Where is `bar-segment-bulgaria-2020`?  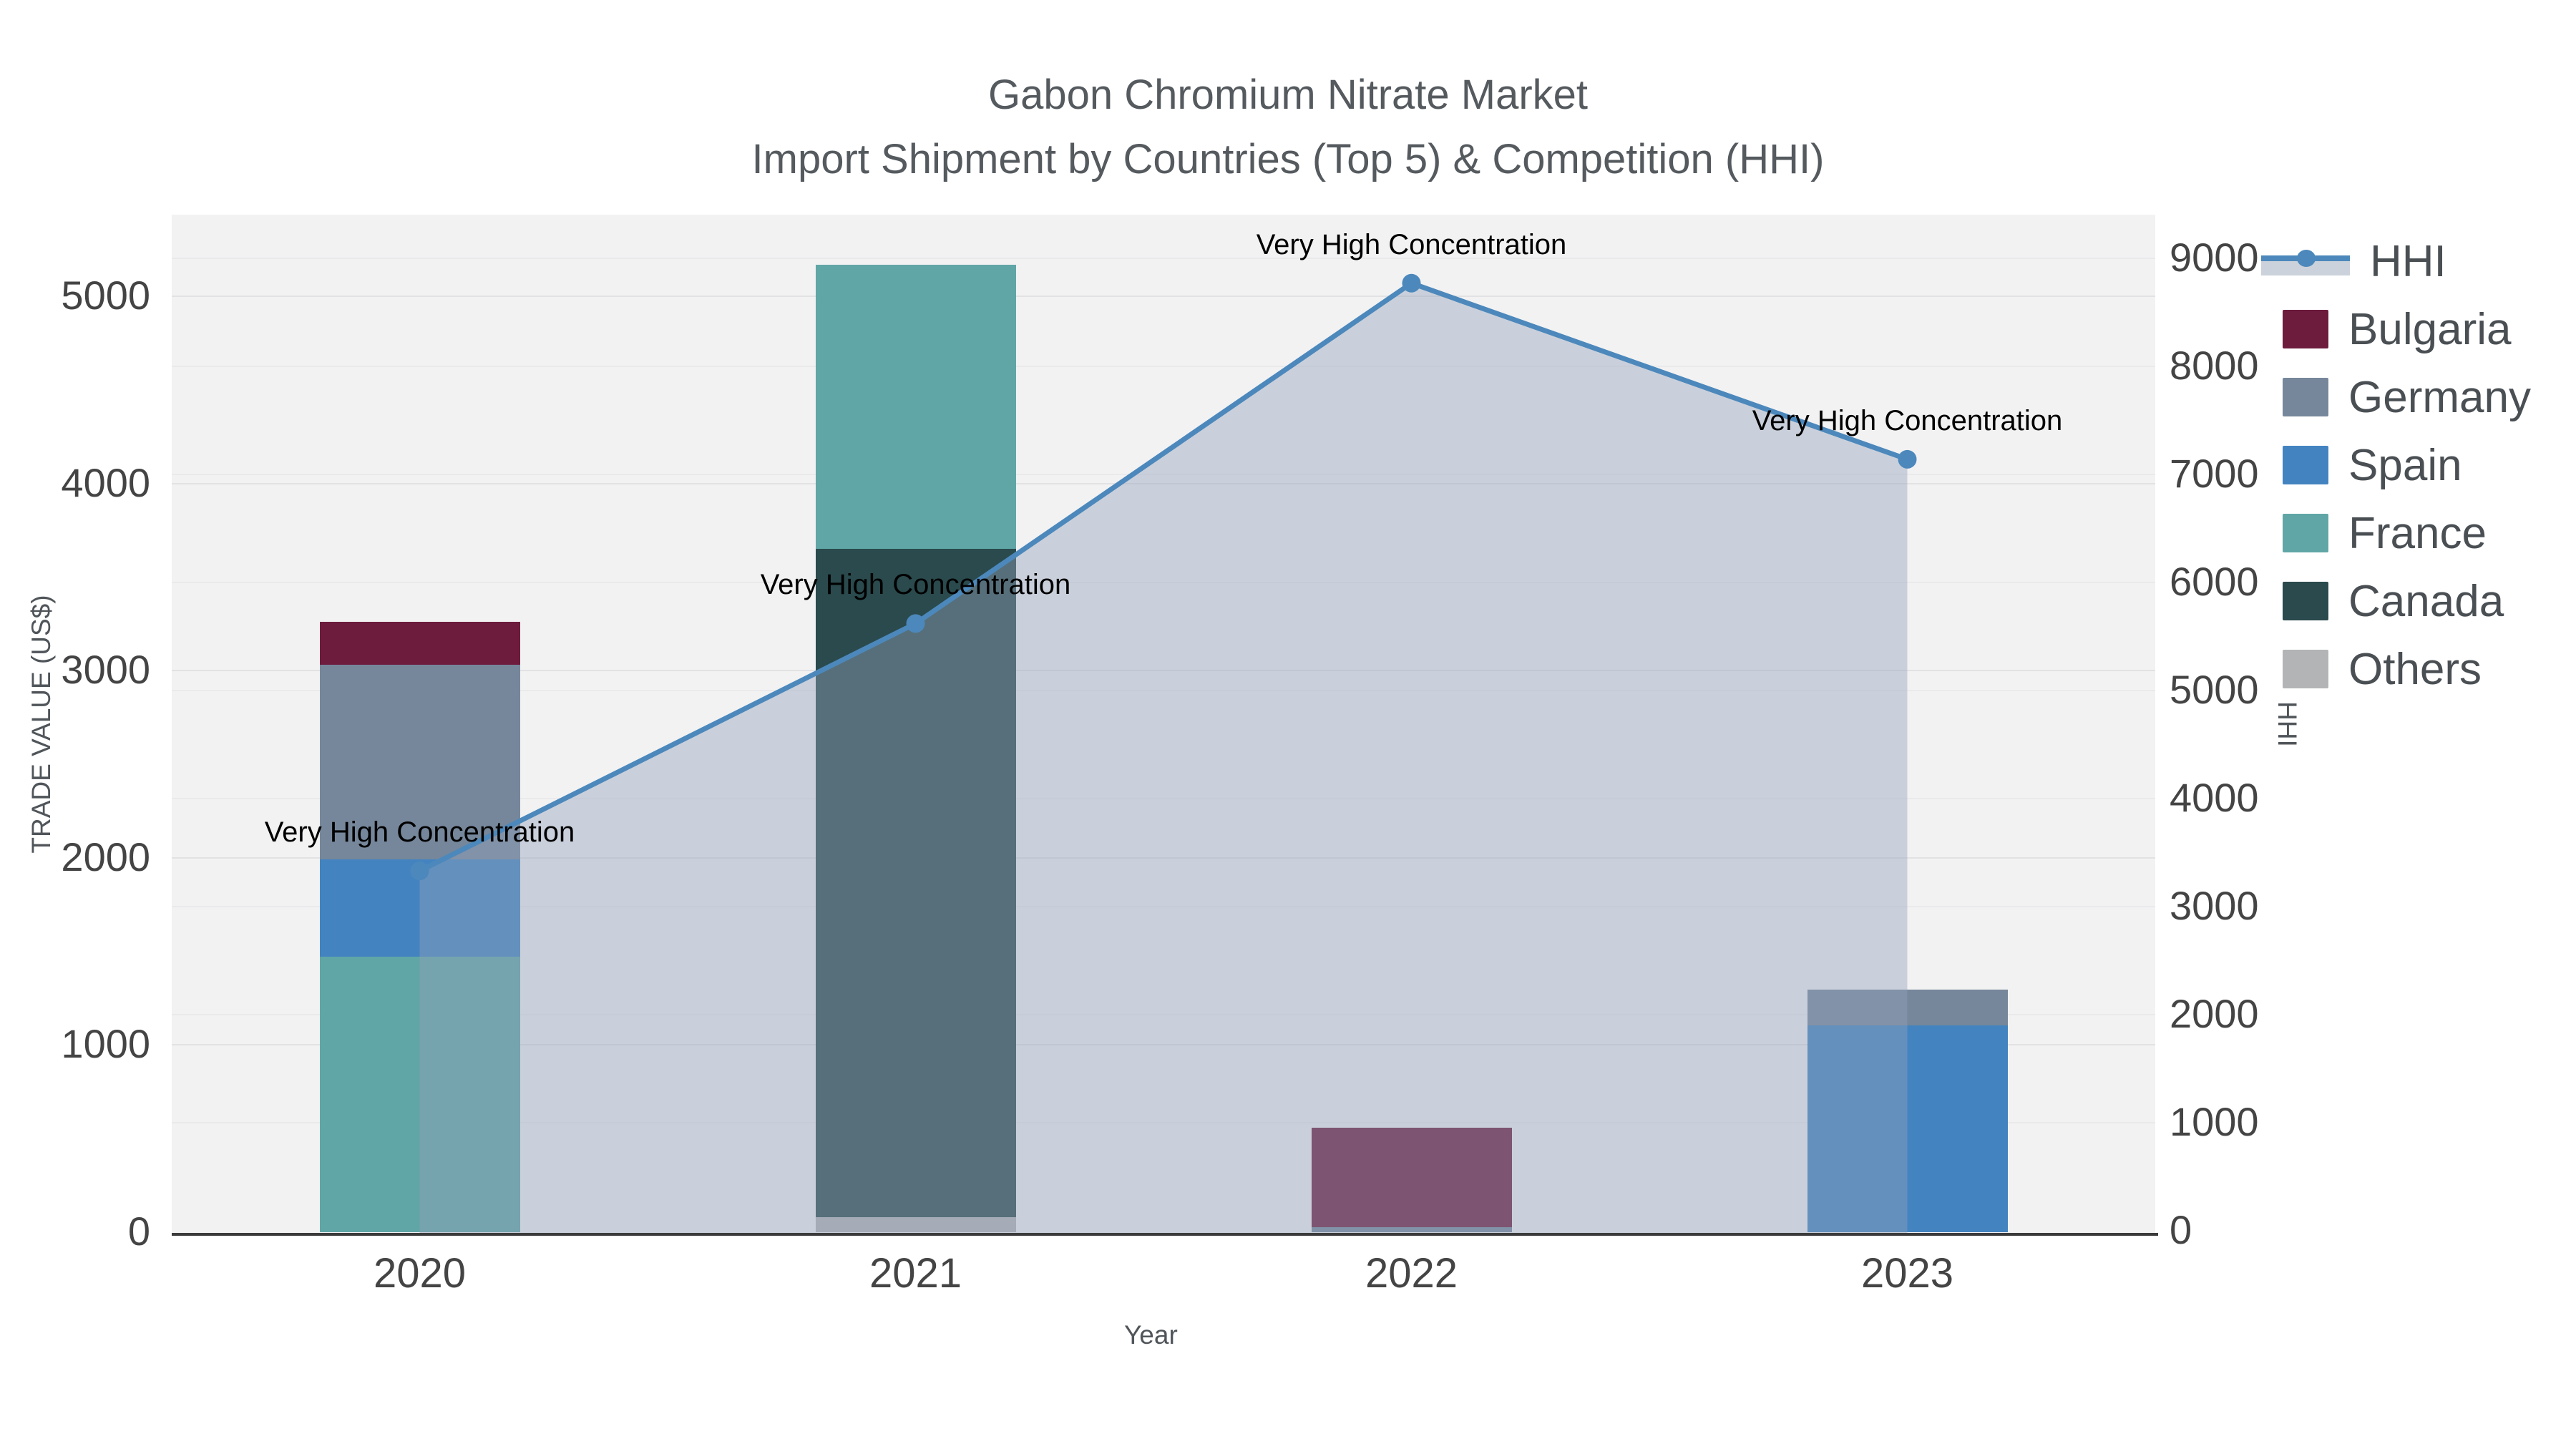
bar-segment-bulgaria-2020 is located at coordinates (419, 643).